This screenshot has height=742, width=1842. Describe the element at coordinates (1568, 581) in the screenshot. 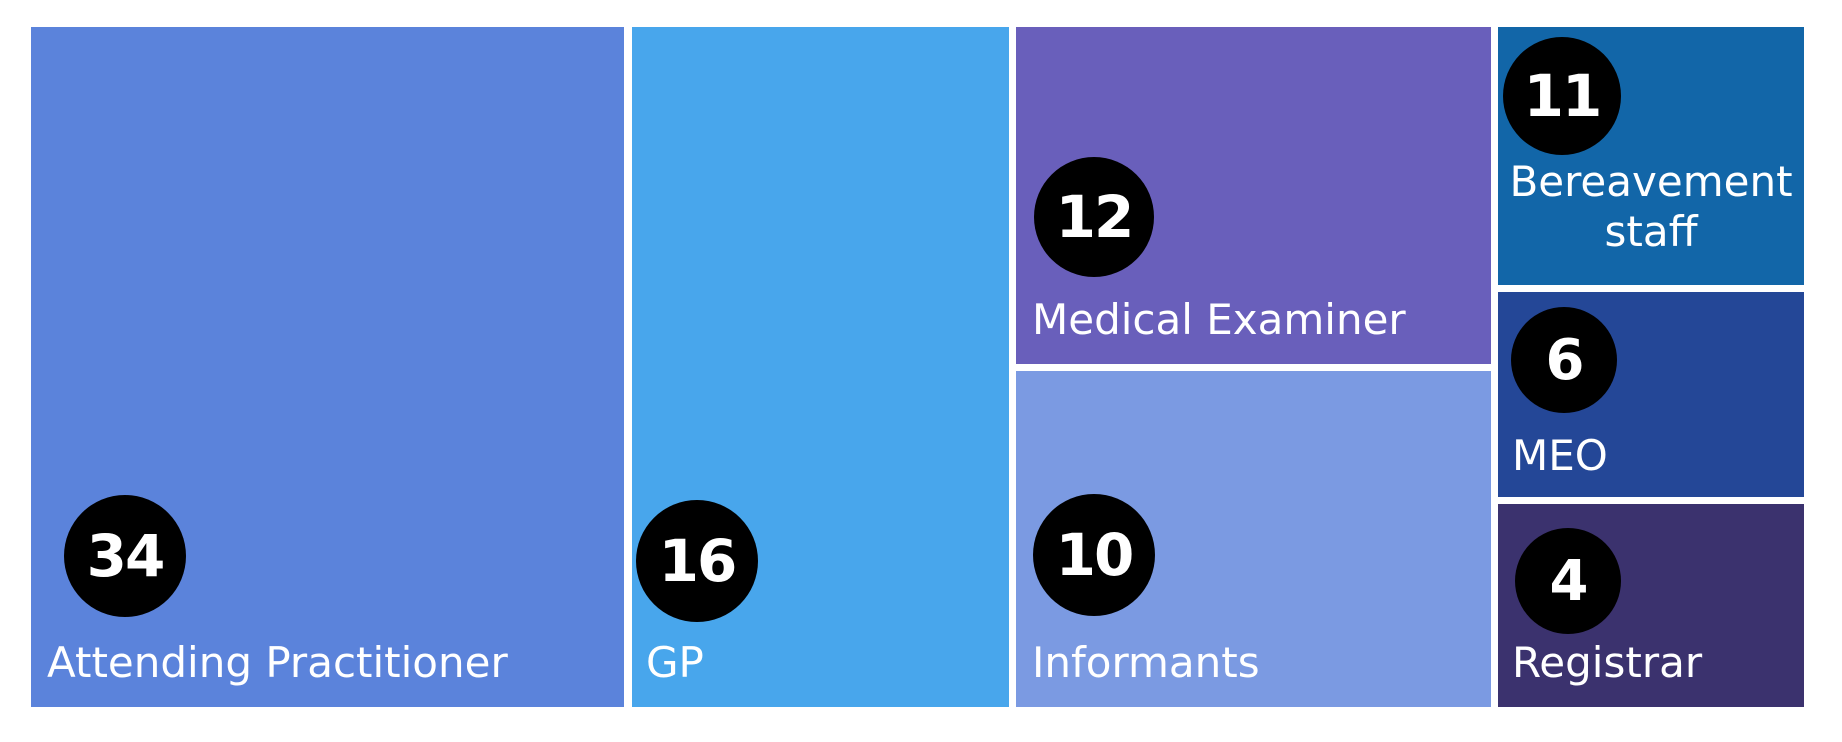

I see `value-badge: 4` at that location.